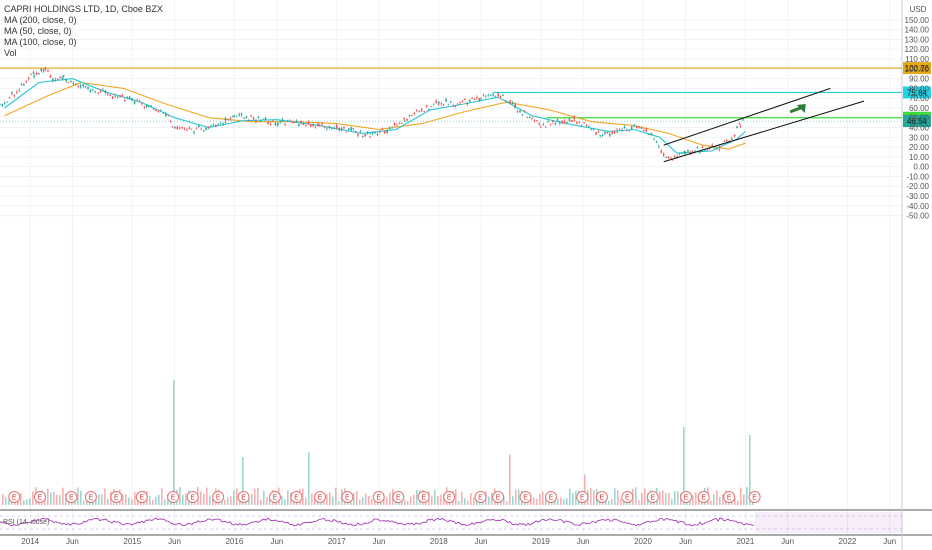  What do you see at coordinates (919, 137) in the screenshot?
I see `y-tick-label: 30.00` at bounding box center [919, 137].